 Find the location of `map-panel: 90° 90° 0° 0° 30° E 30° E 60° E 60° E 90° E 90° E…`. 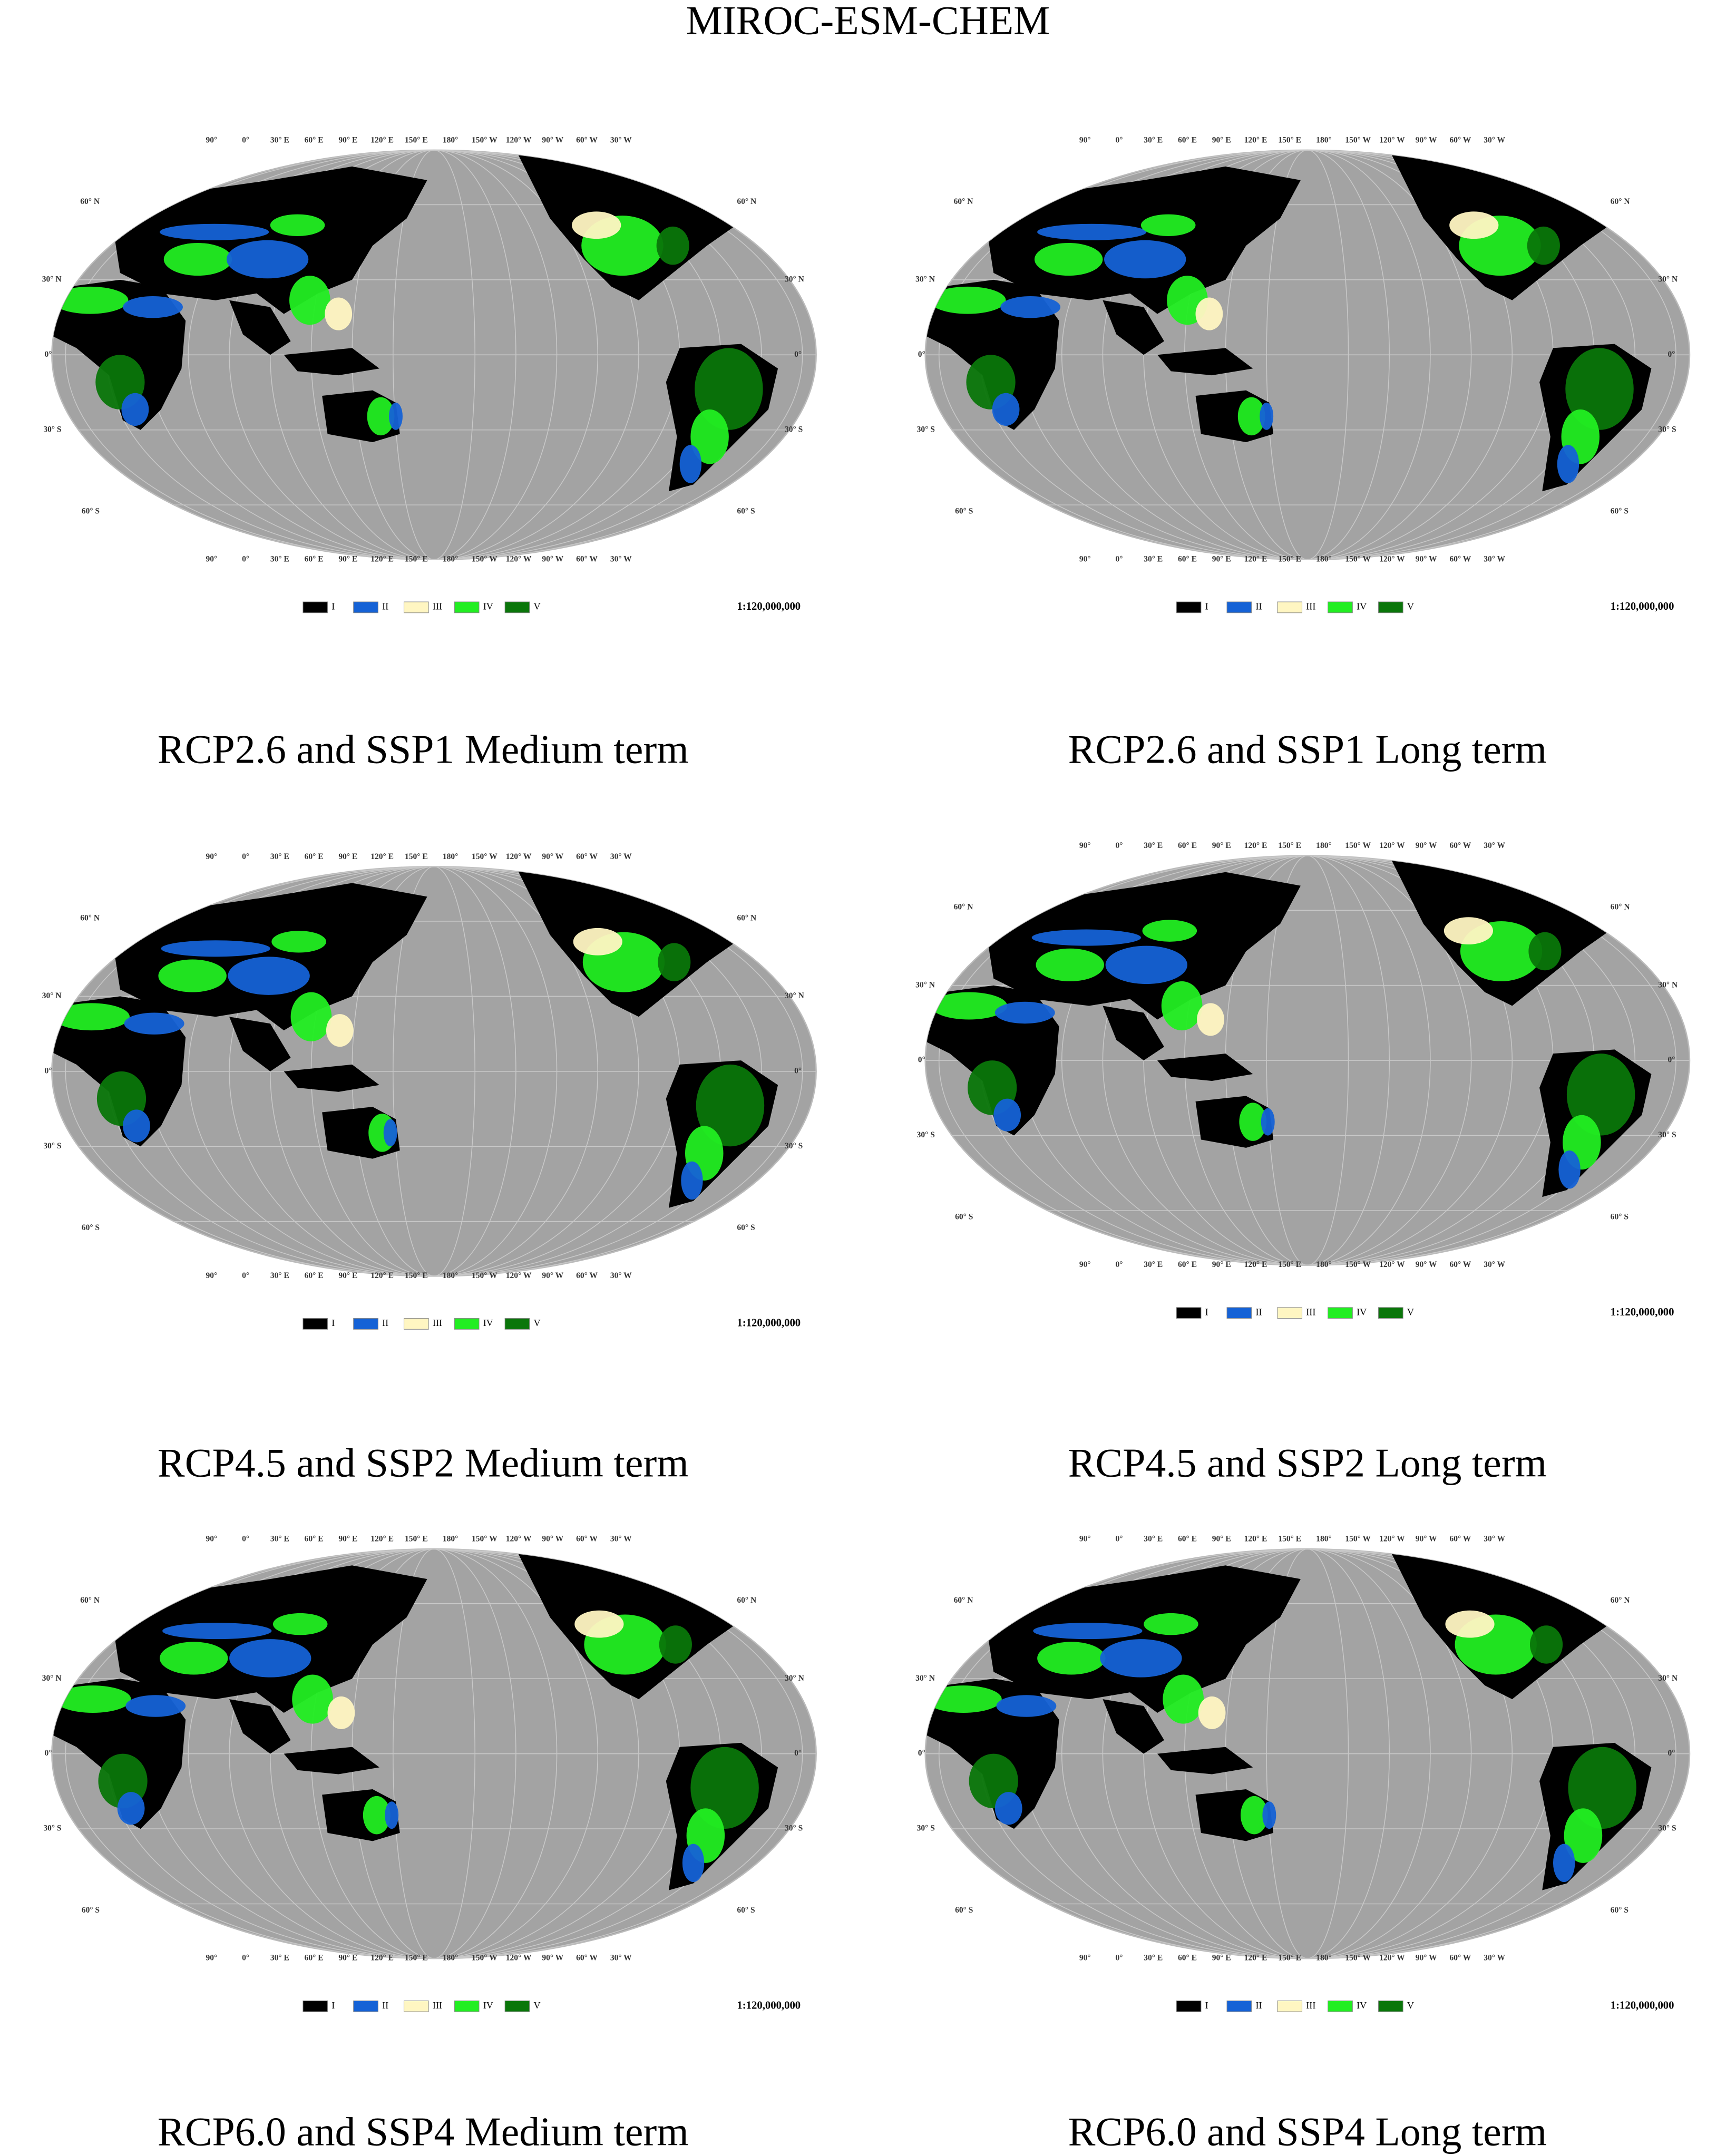

map-panel: 90° 90° 0° 0° 30° E 30° E 60° E 60° E 90° E 90° E… is located at coordinates (1303, 1773).